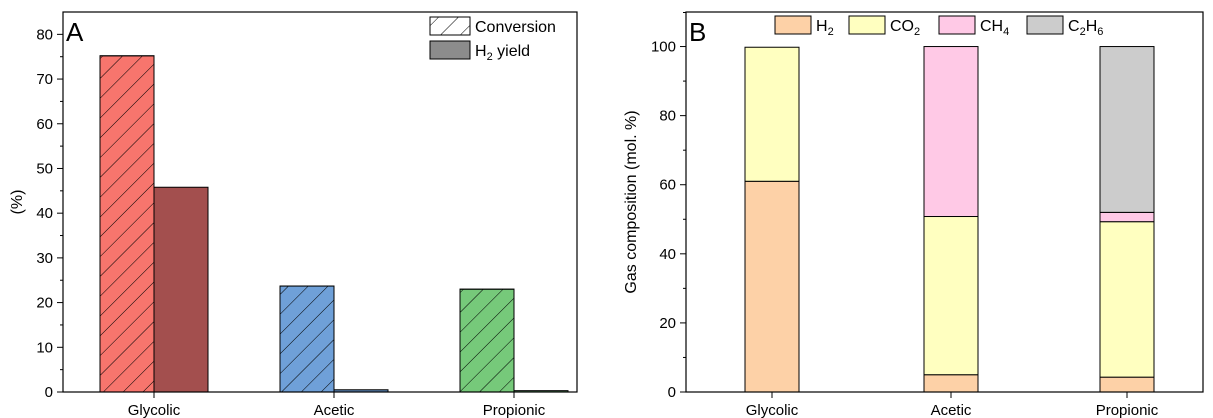 The height and width of the screenshot is (418, 1213). I want to click on bar-h2-yield-glycolic, so click(181, 289).